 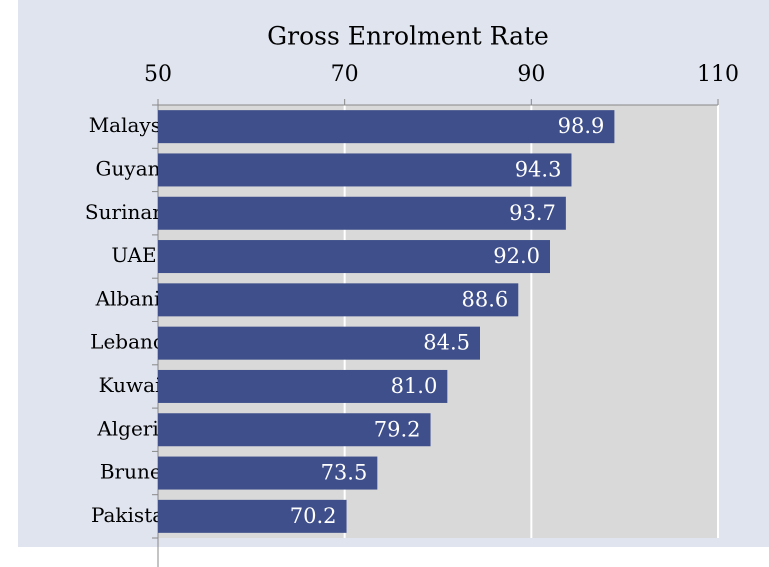 I want to click on value-label: 94.3, so click(x=538, y=169).